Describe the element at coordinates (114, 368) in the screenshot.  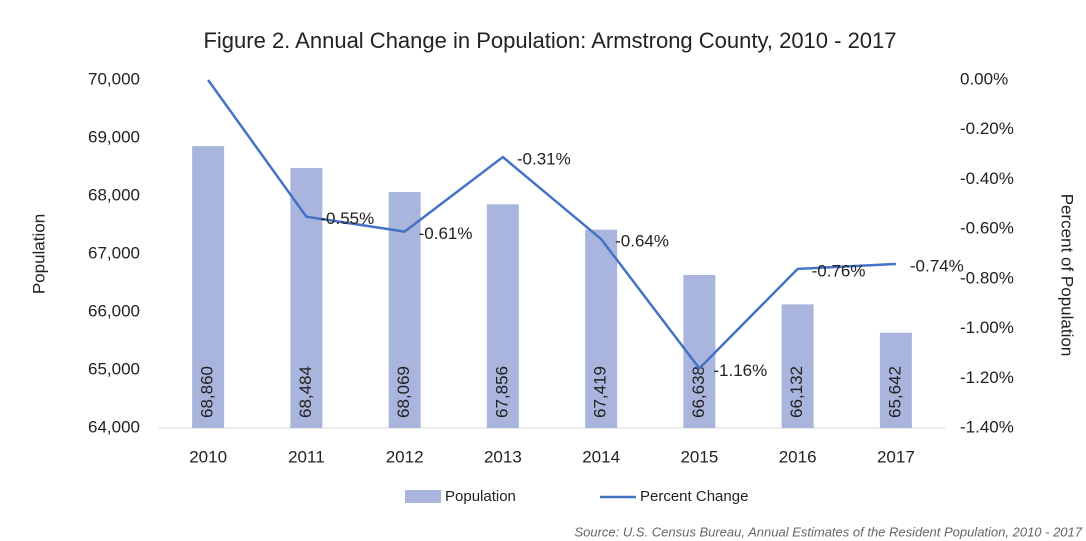
I see `y-tick-label: 65,000` at that location.